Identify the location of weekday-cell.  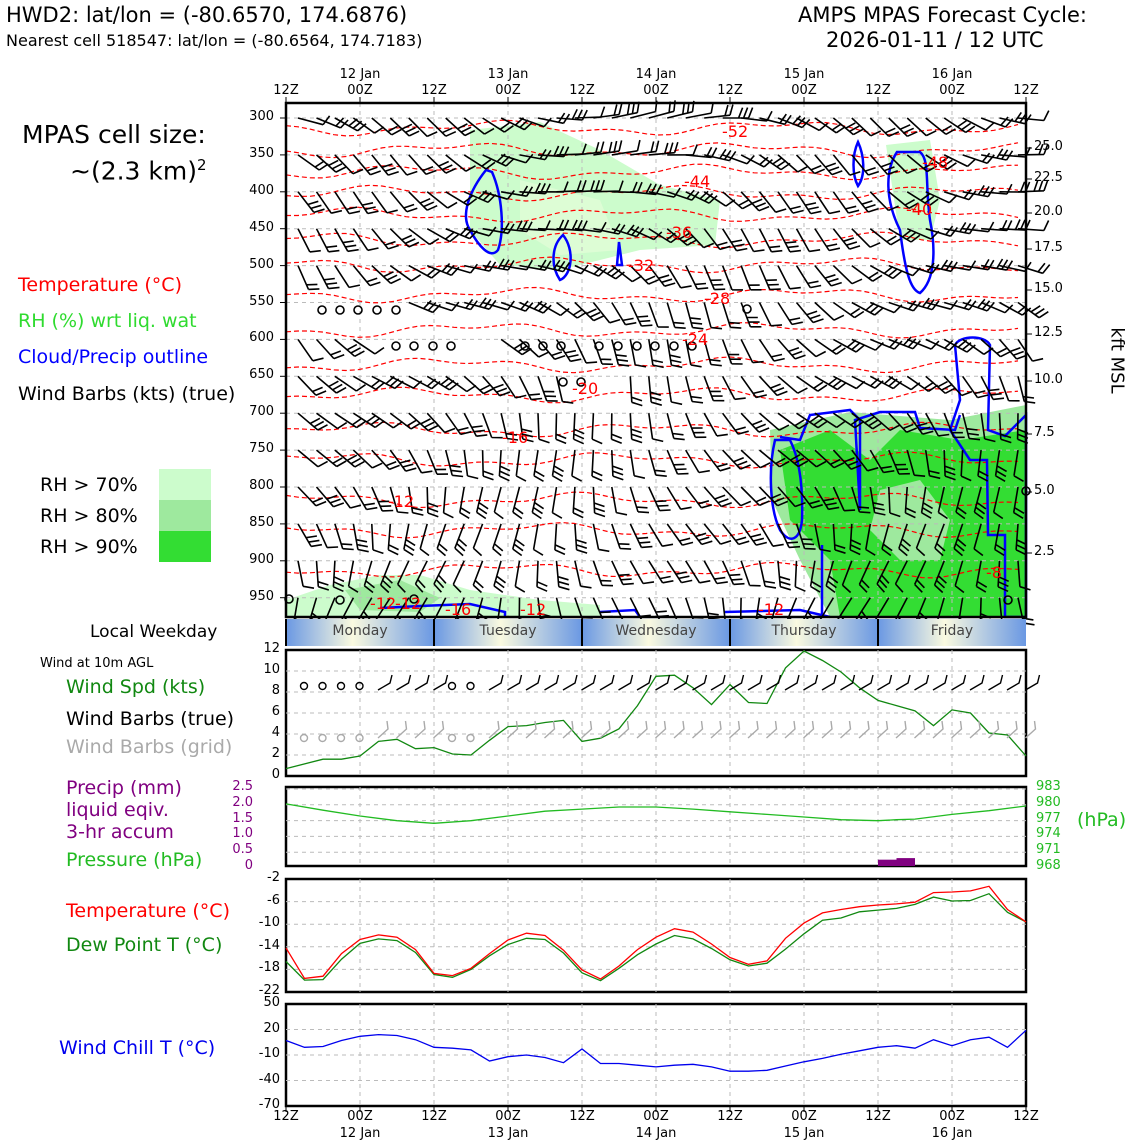
(804, 632).